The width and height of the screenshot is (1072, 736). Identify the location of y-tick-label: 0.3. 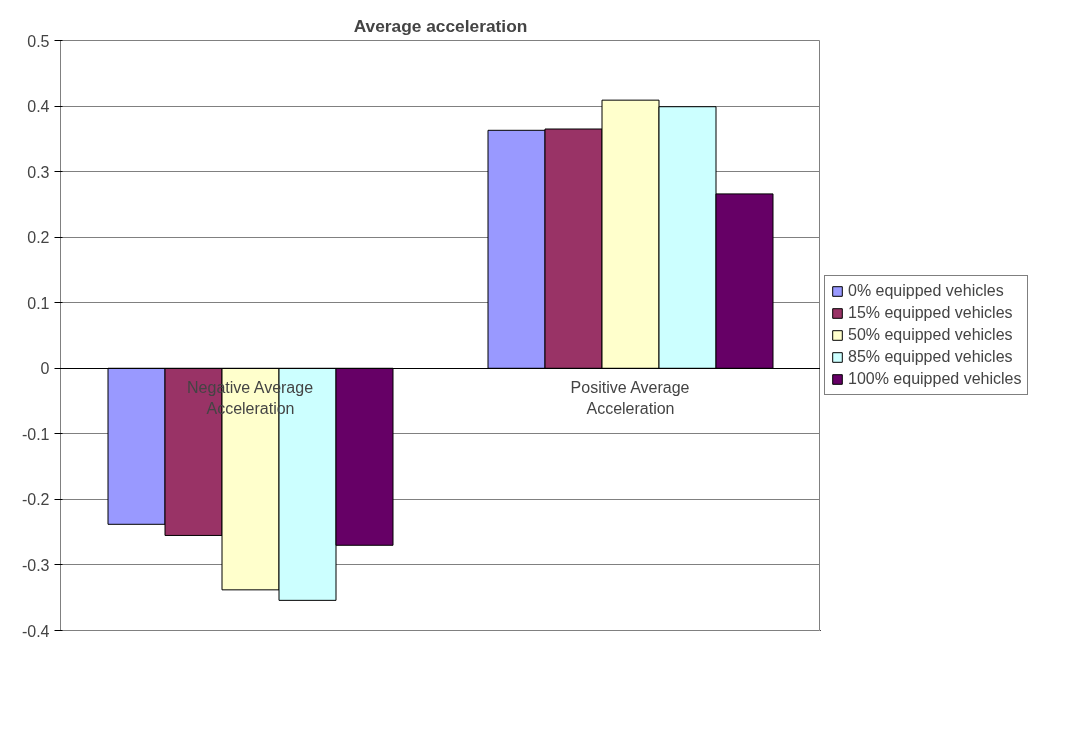
(38, 172).